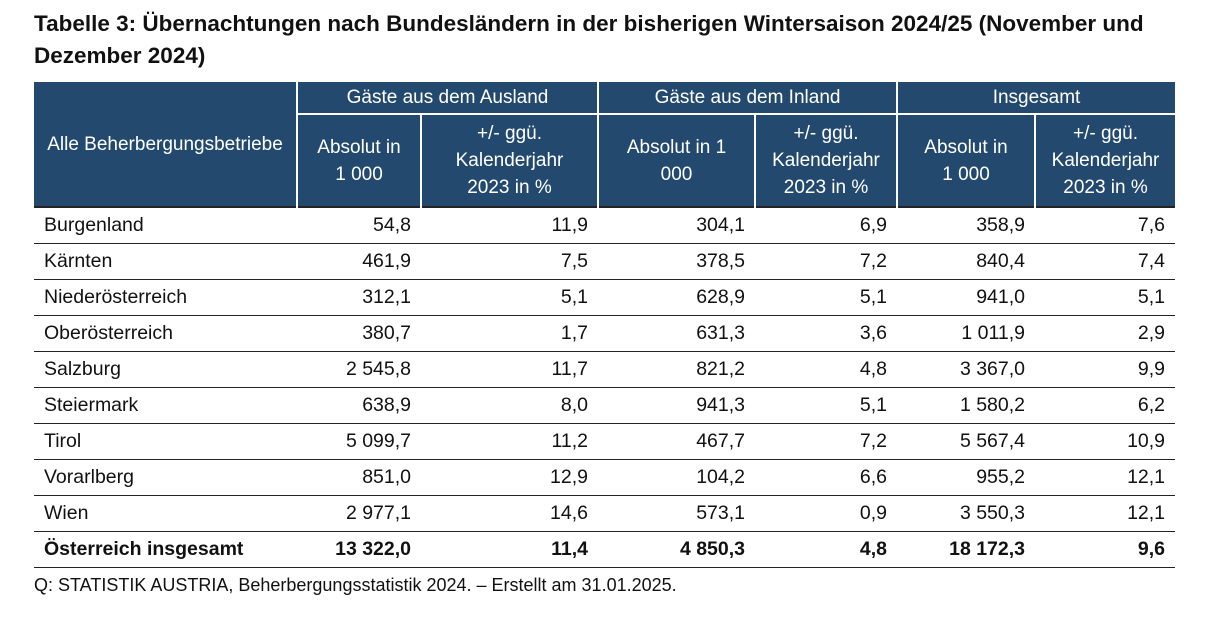 This screenshot has width=1206, height=630. Describe the element at coordinates (676, 225) in the screenshot. I see `cell: 304,1` at that location.